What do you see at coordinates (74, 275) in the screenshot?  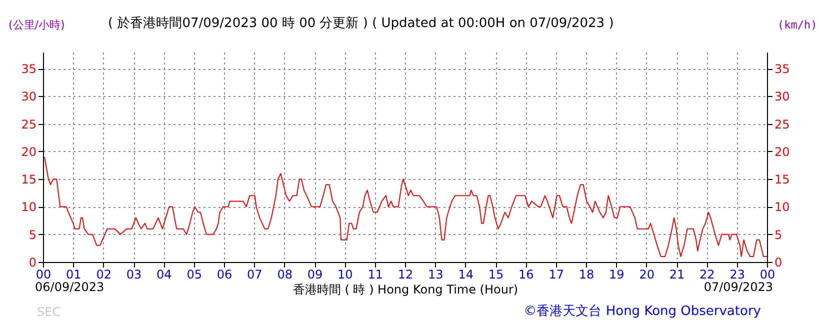 I see `x-tick-label: 01` at bounding box center [74, 275].